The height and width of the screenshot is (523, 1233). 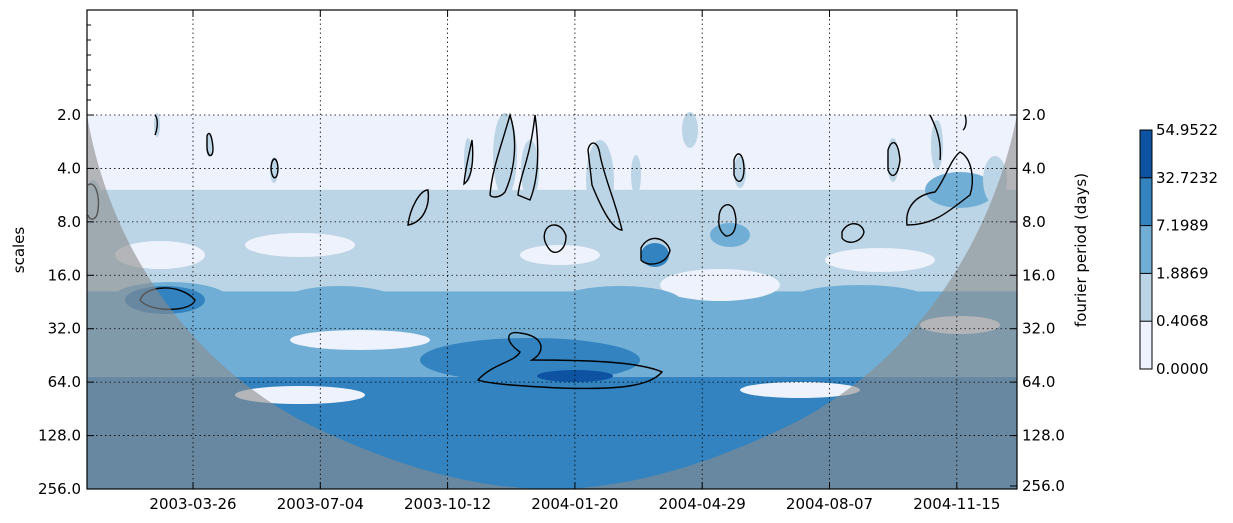 What do you see at coordinates (956, 504) in the screenshot?
I see `x-tick-label: 2004-11-15` at bounding box center [956, 504].